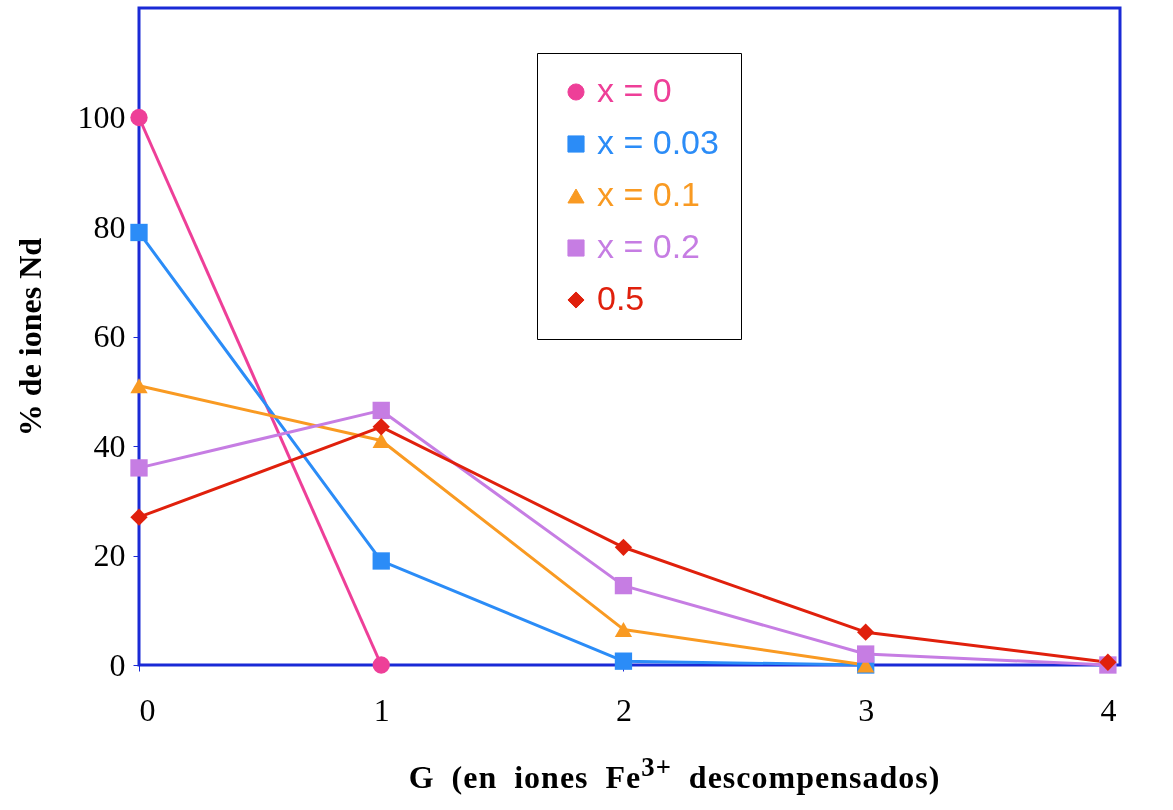  Describe the element at coordinates (117, 664) in the screenshot. I see `y-tick-label: 0` at that location.